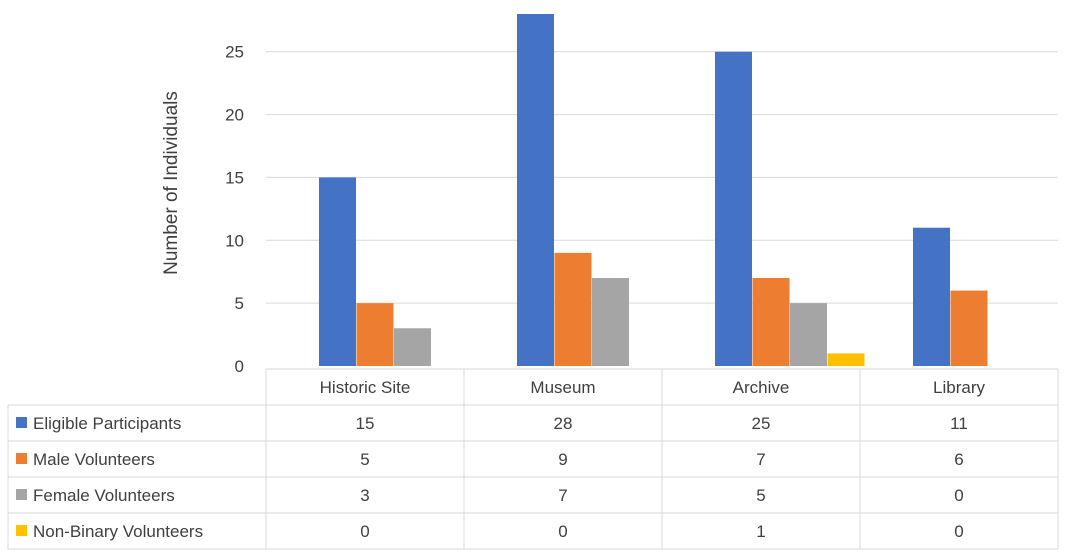  I want to click on legend-key-eligible-participants, so click(21, 422).